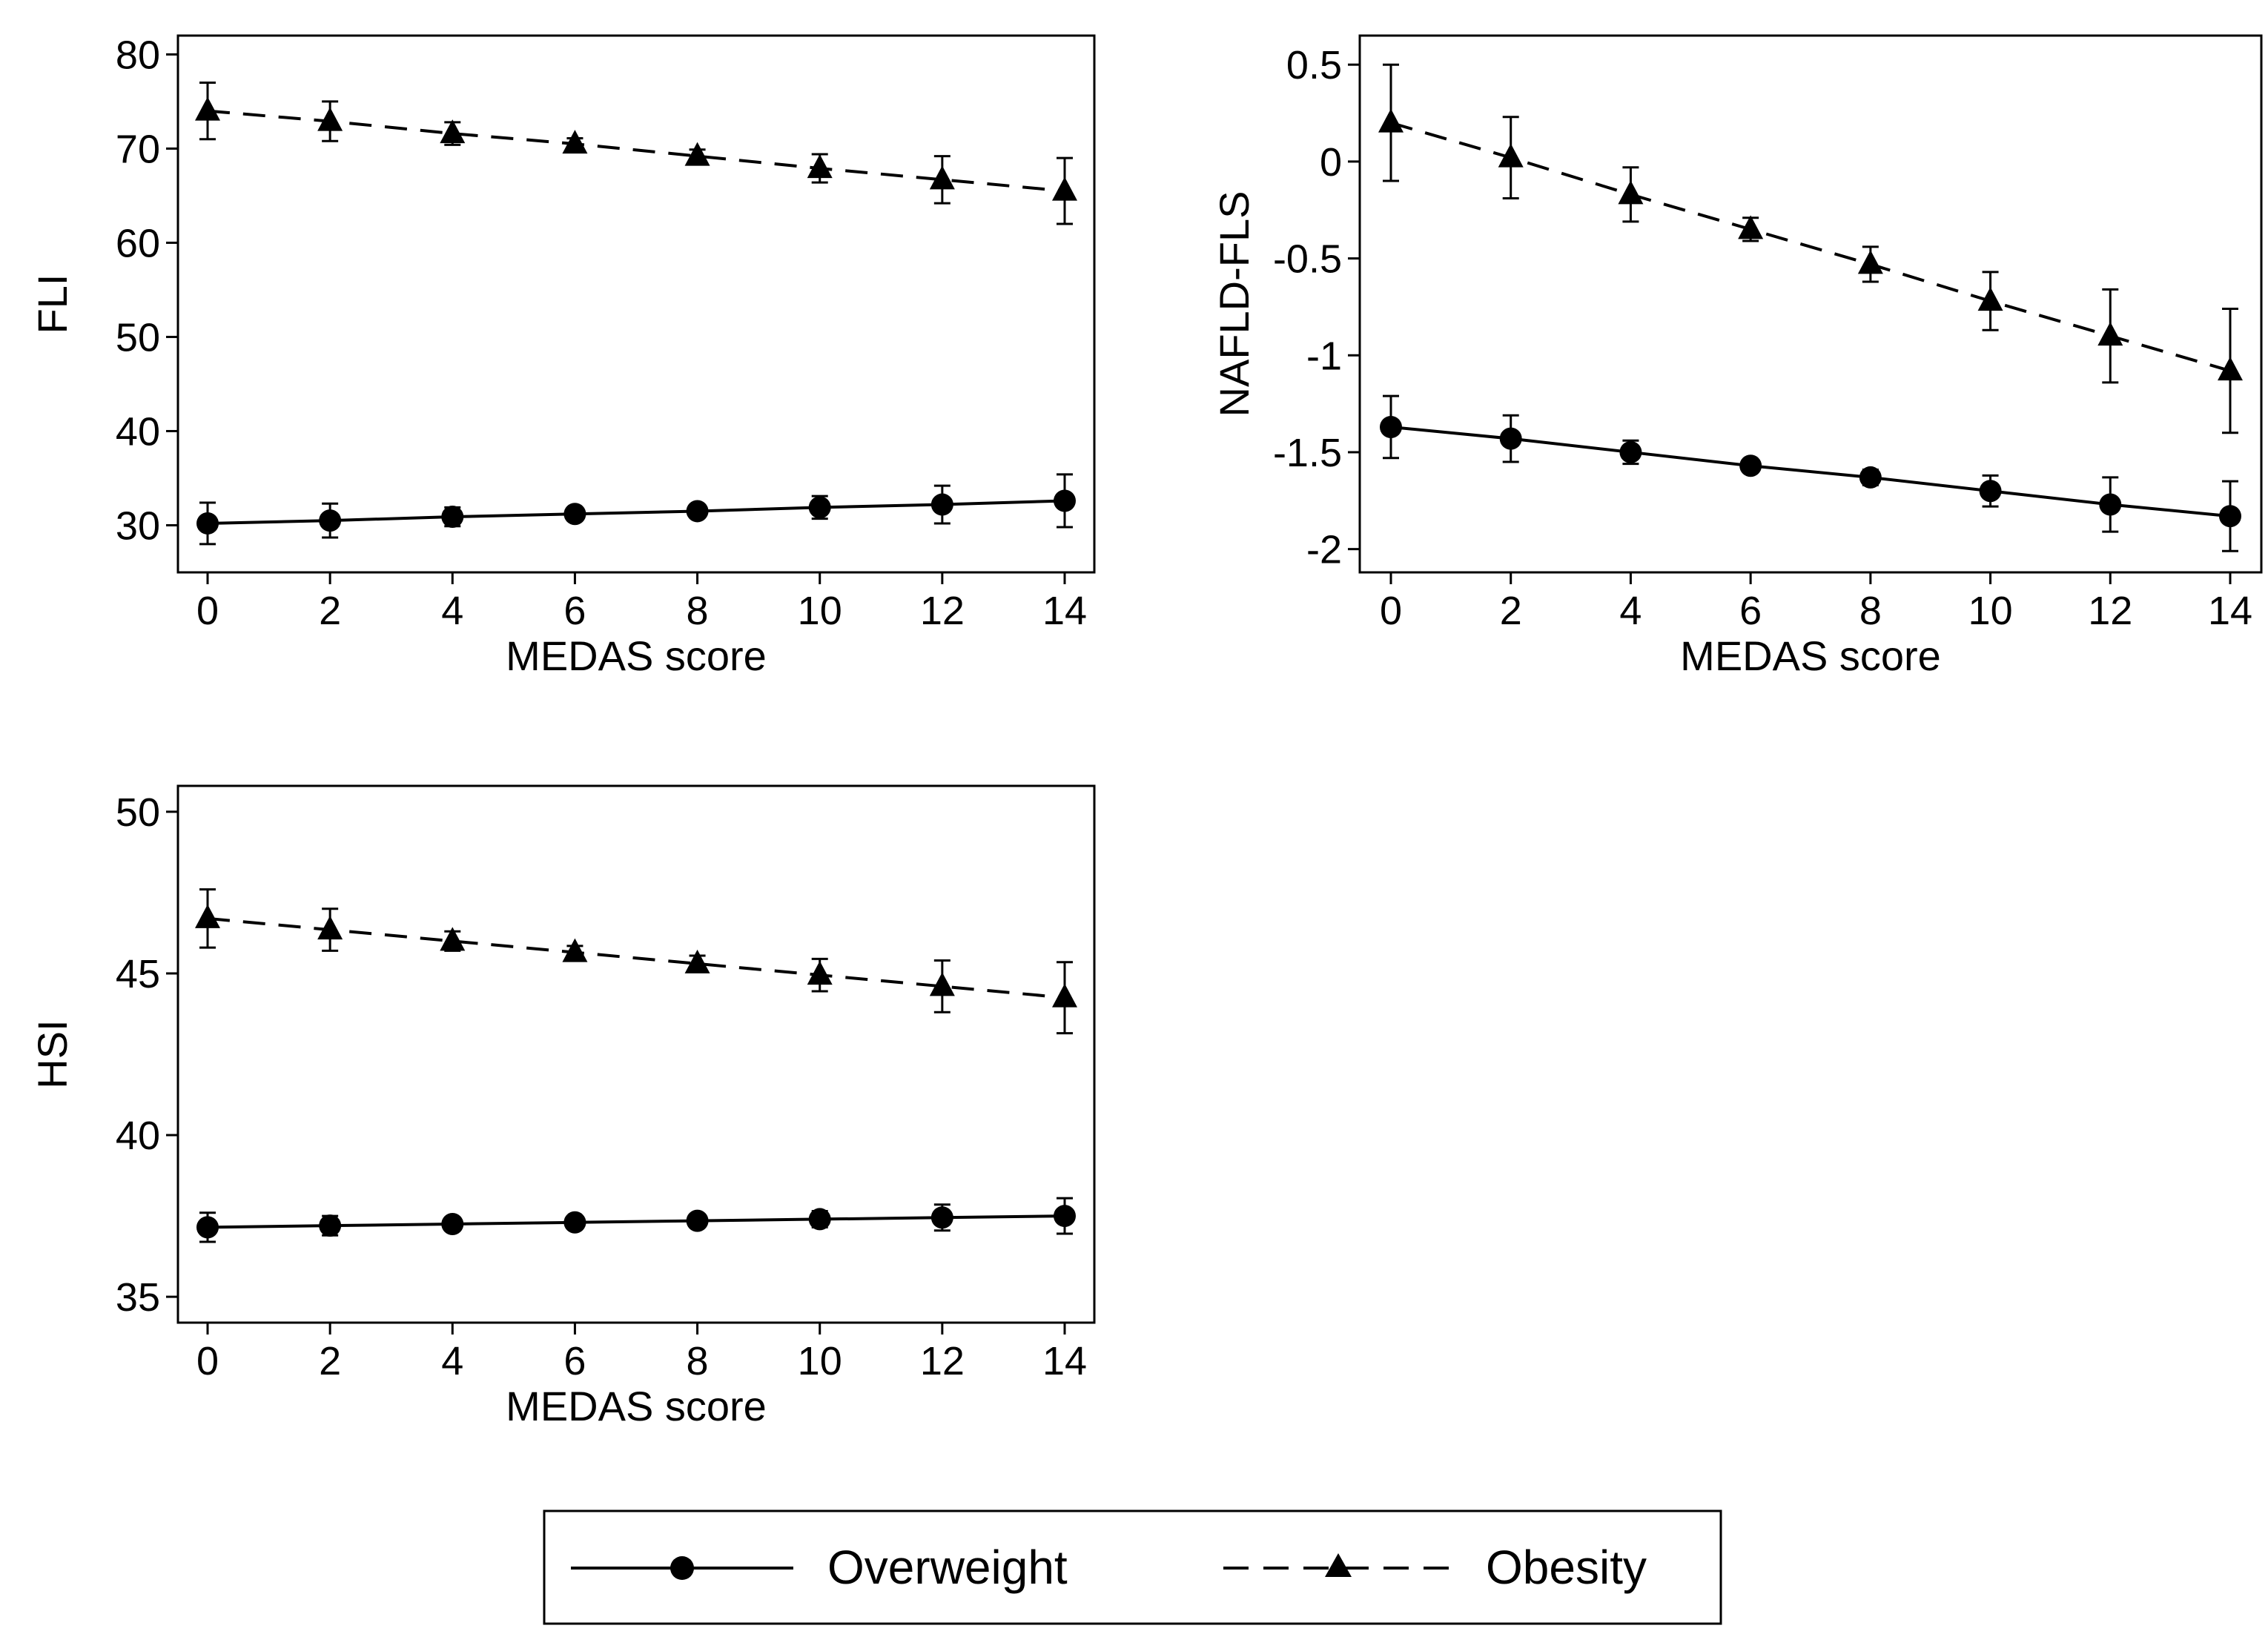 Image resolution: width=2268 pixels, height=1637 pixels. Describe the element at coordinates (820, 1361) in the screenshot. I see `x-tick-label-hsi: 10` at that location.